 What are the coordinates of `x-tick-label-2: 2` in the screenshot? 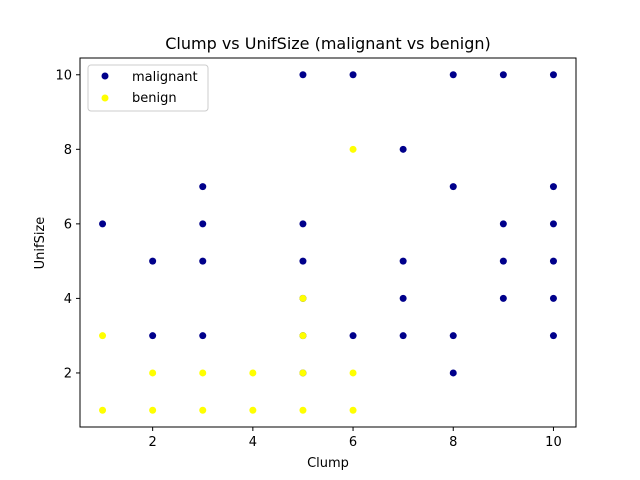 It's located at (153, 442).